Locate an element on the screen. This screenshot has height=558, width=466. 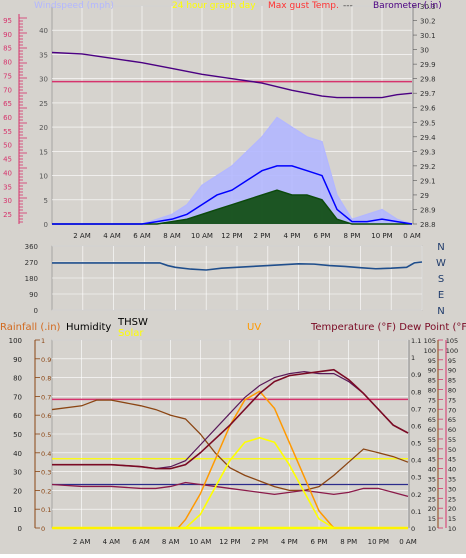
temp-tick-label: 75 is located at coordinates (432, 400).